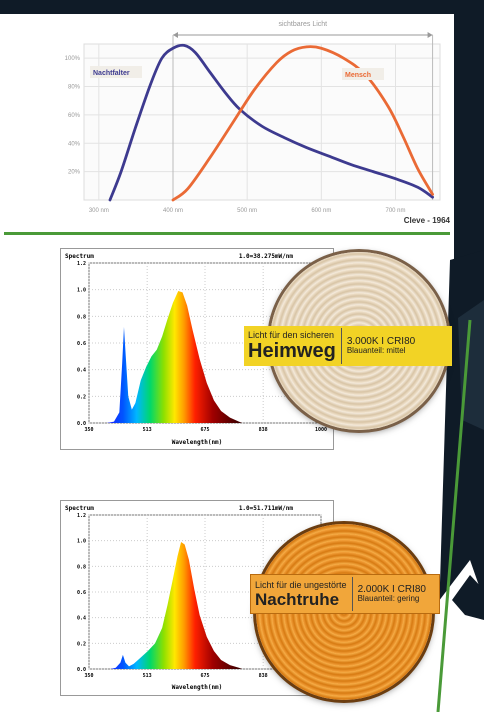  What do you see at coordinates (321, 211) in the screenshot?
I see `x-tick-label: 600 nm` at bounding box center [321, 211].